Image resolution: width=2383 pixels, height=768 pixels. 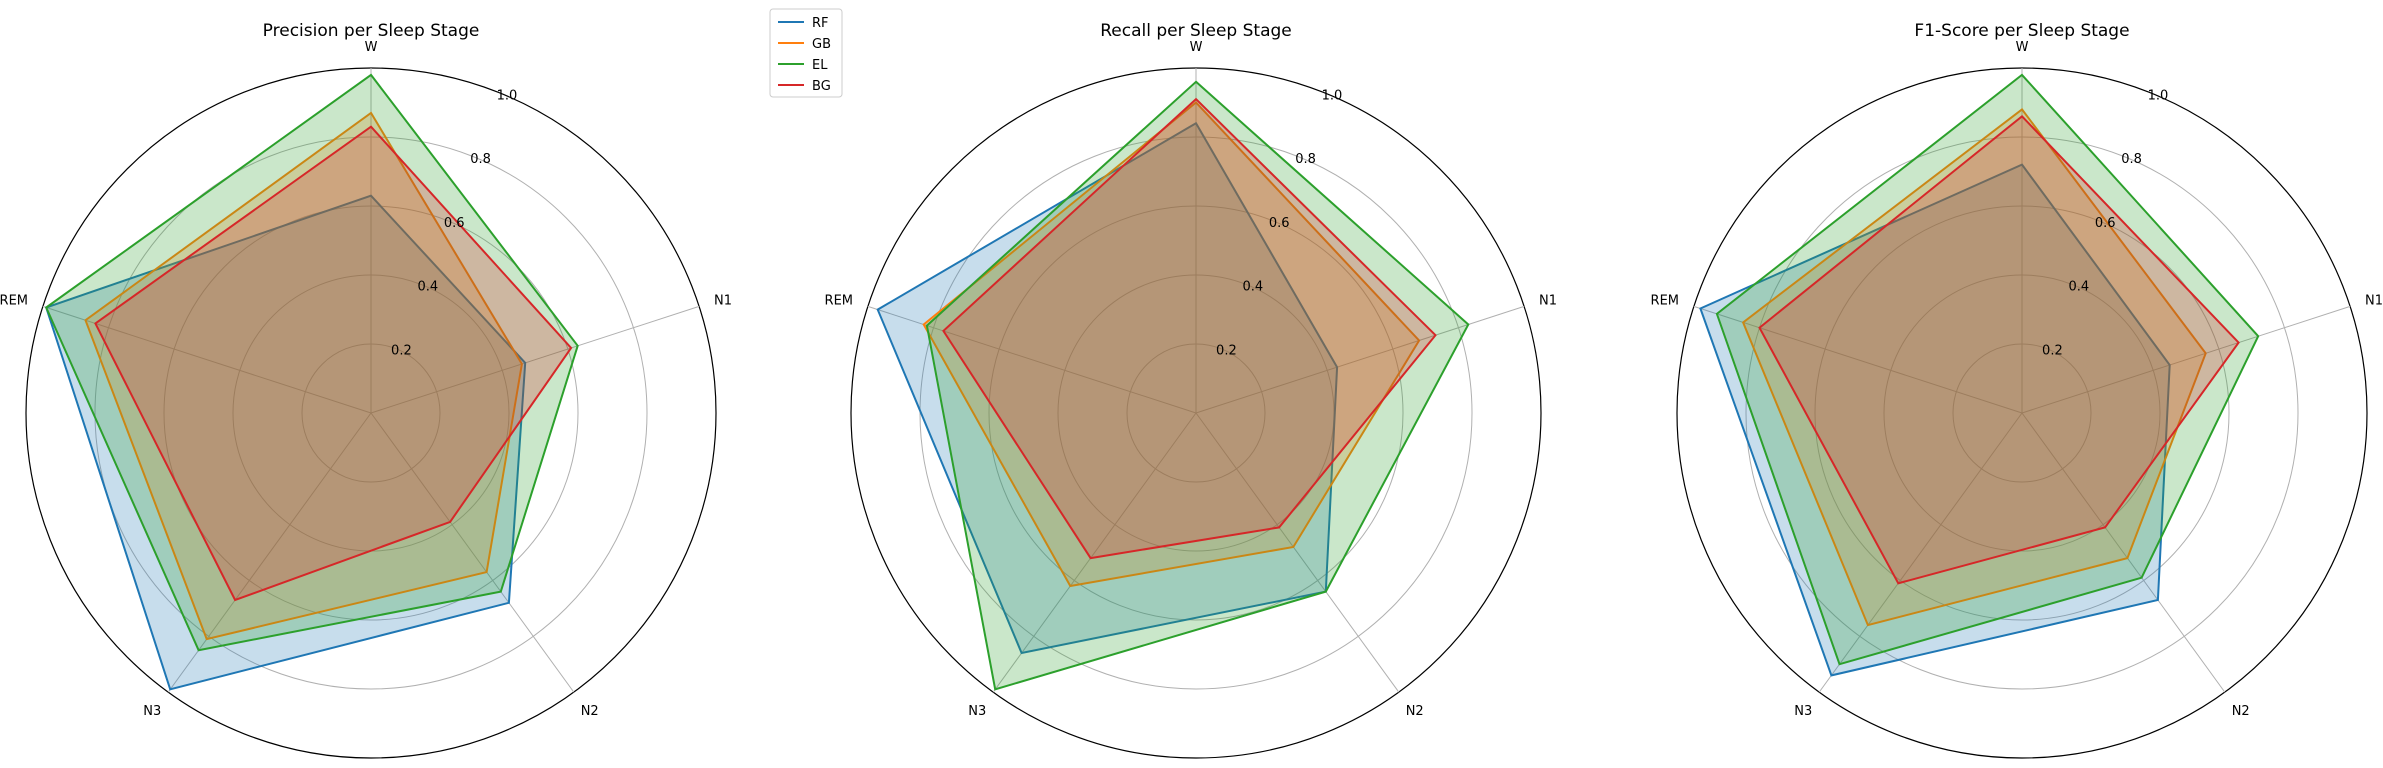 What do you see at coordinates (2021, 31) in the screenshot?
I see `chart-title: F1-Score per Sleep Stage` at bounding box center [2021, 31].